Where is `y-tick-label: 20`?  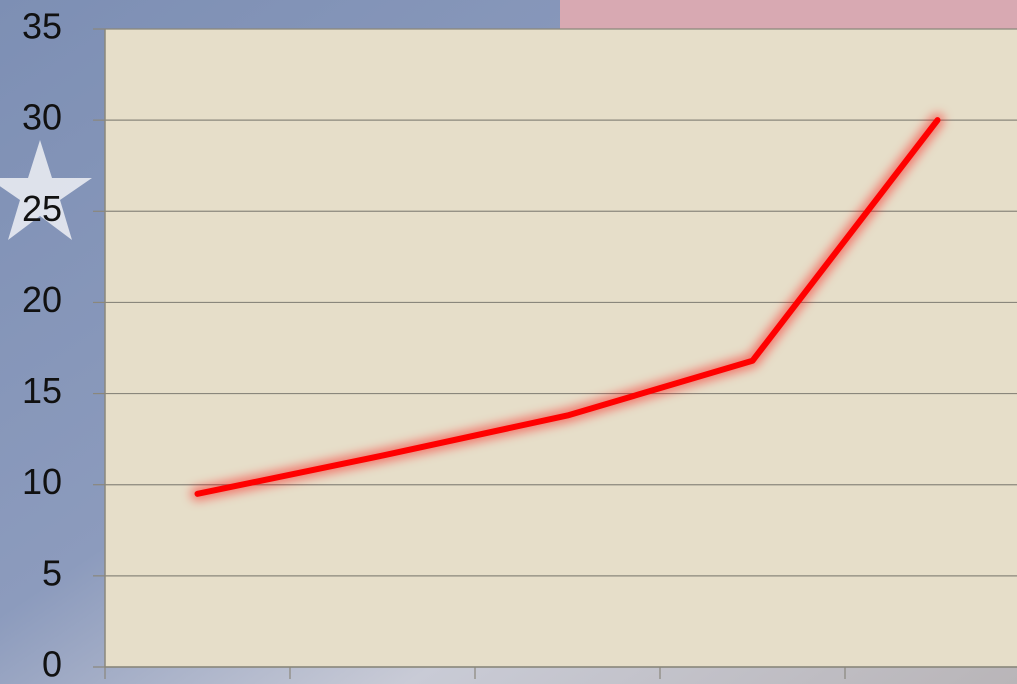 y-tick-label: 20 is located at coordinates (42, 299).